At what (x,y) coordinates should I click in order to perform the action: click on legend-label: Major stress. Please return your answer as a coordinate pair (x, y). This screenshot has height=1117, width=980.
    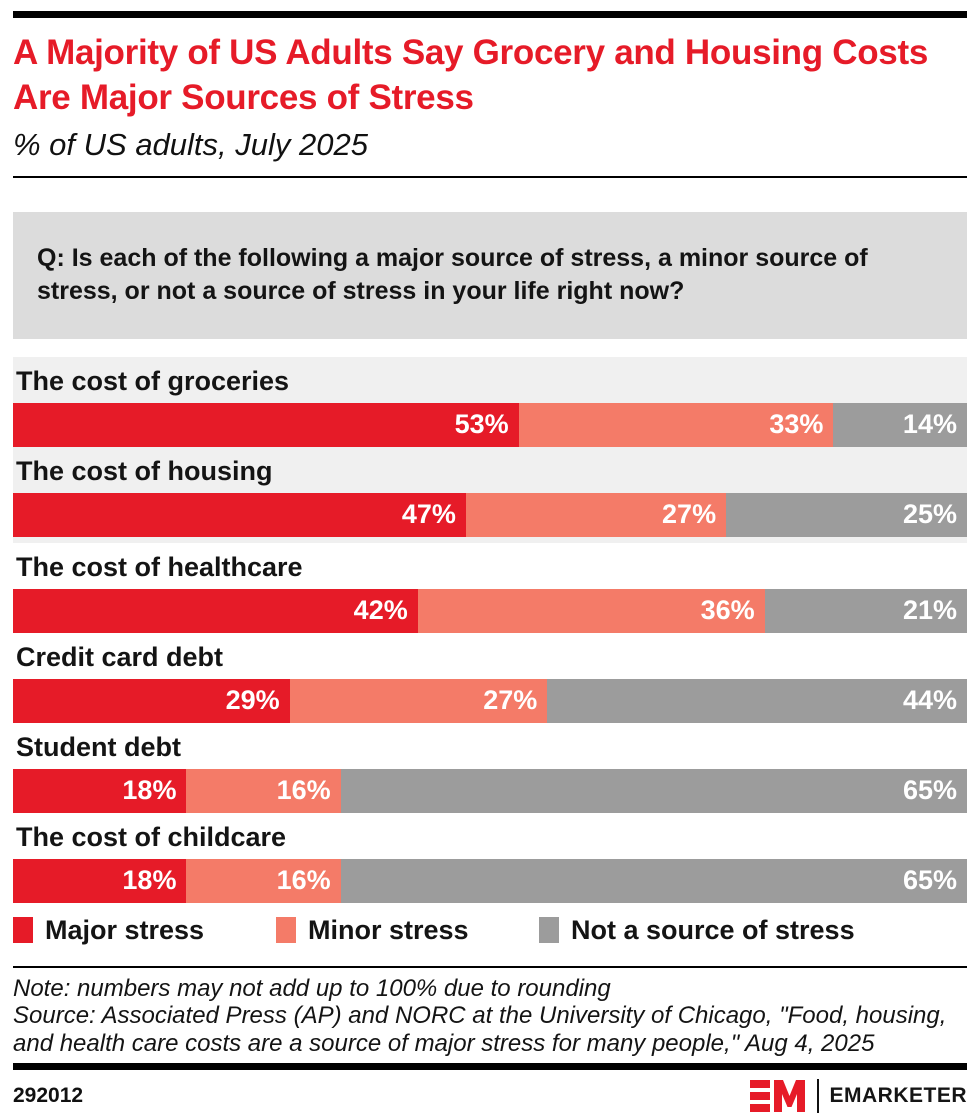
    Looking at the image, I should click on (125, 929).